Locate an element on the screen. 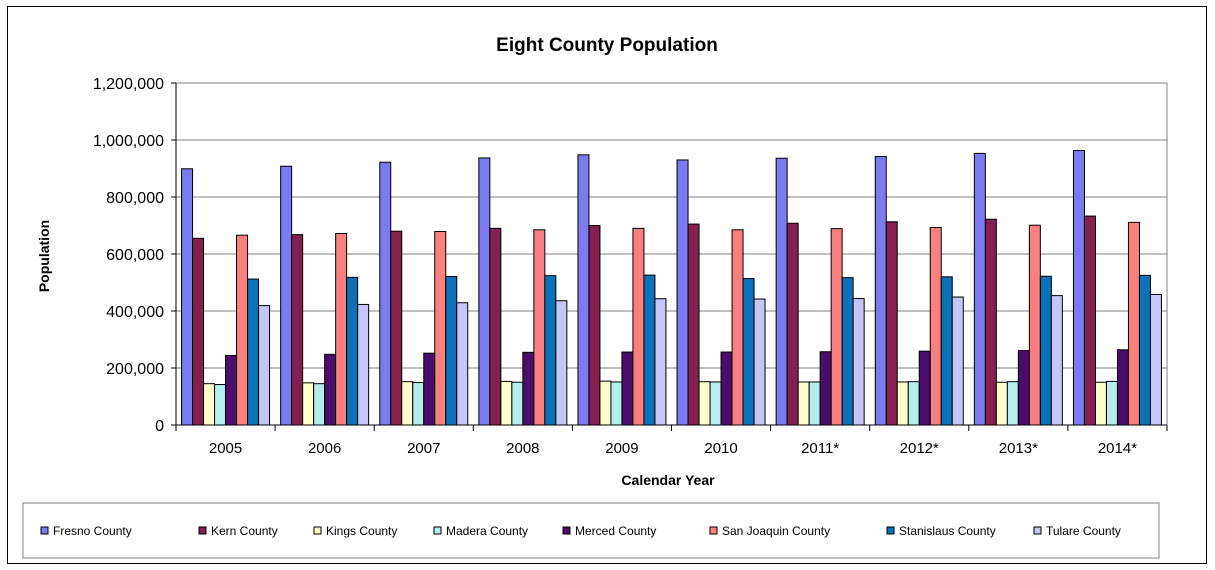 The height and width of the screenshot is (570, 1215). legend-label: Madera County is located at coordinates (487, 531).